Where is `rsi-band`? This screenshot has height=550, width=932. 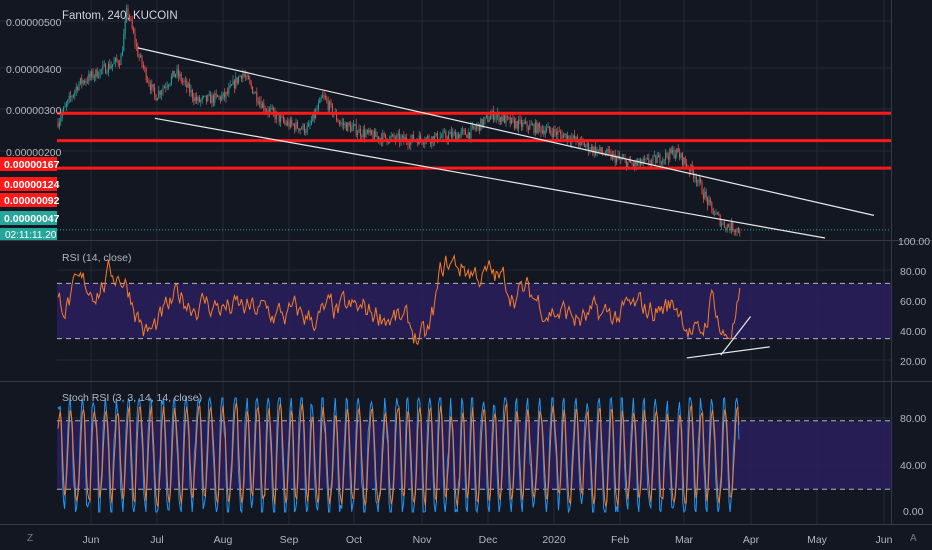
rsi-band is located at coordinates (474, 311).